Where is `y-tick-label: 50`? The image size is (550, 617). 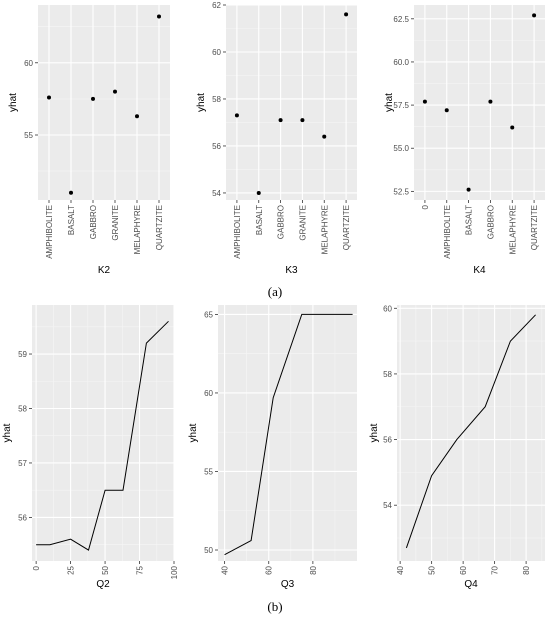 y-tick-label: 50 is located at coordinates (208, 550).